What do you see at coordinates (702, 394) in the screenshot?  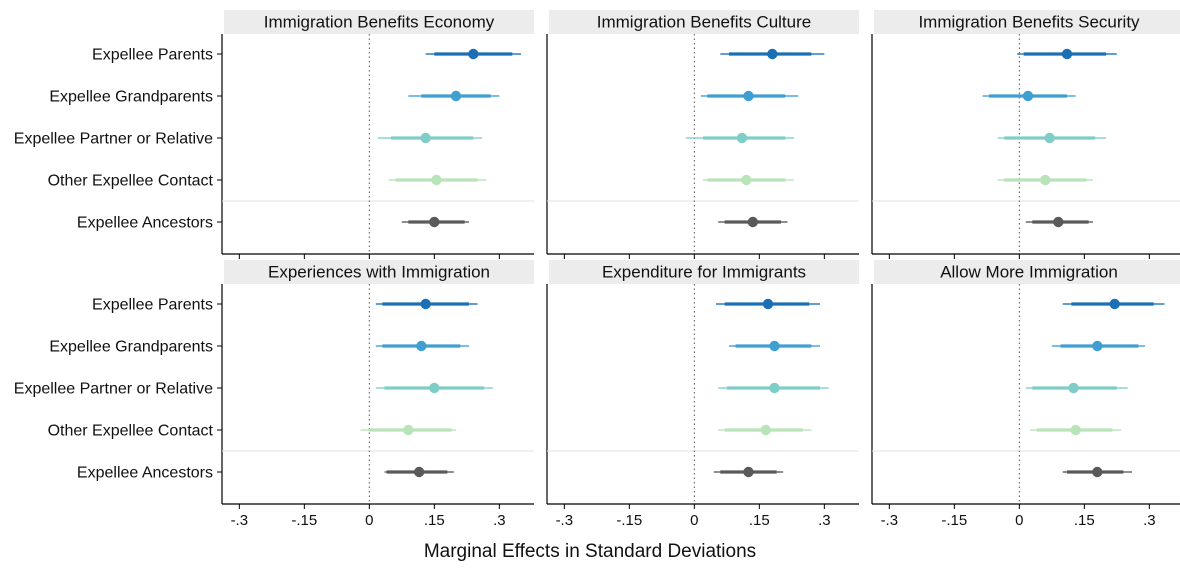 I see `panel: Expenditure for Immigrants -.3 -.15 0 .15 .3` at bounding box center [702, 394].